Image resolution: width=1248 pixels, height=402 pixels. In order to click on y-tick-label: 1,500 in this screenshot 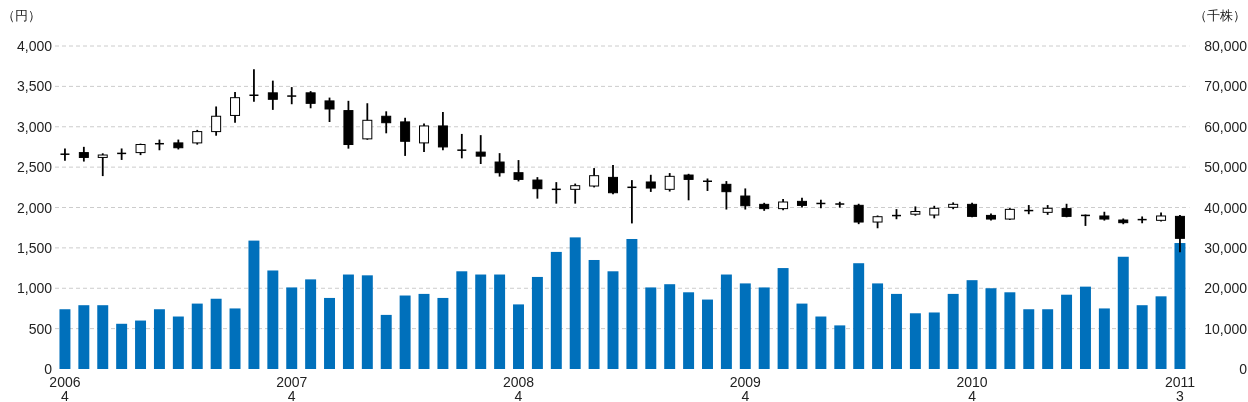, I will do `click(34, 247)`.